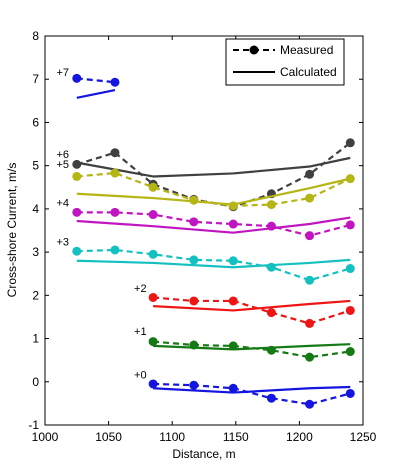 The width and height of the screenshot is (400, 475). What do you see at coordinates (35, 209) in the screenshot?
I see `y-tick-label: 4` at bounding box center [35, 209].